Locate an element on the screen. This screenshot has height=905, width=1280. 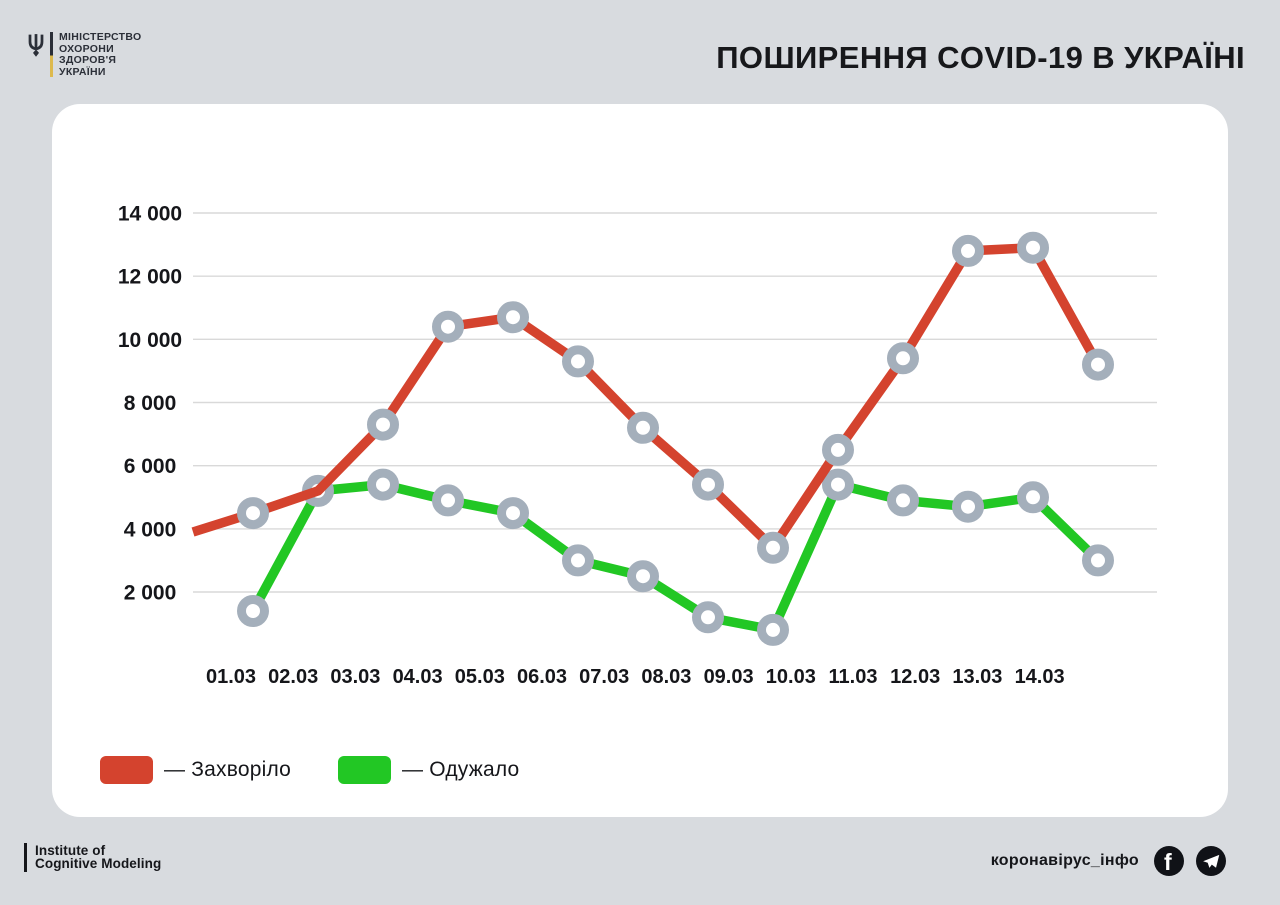
y-axis-tick-label: 8 000 is located at coordinates (150, 403).